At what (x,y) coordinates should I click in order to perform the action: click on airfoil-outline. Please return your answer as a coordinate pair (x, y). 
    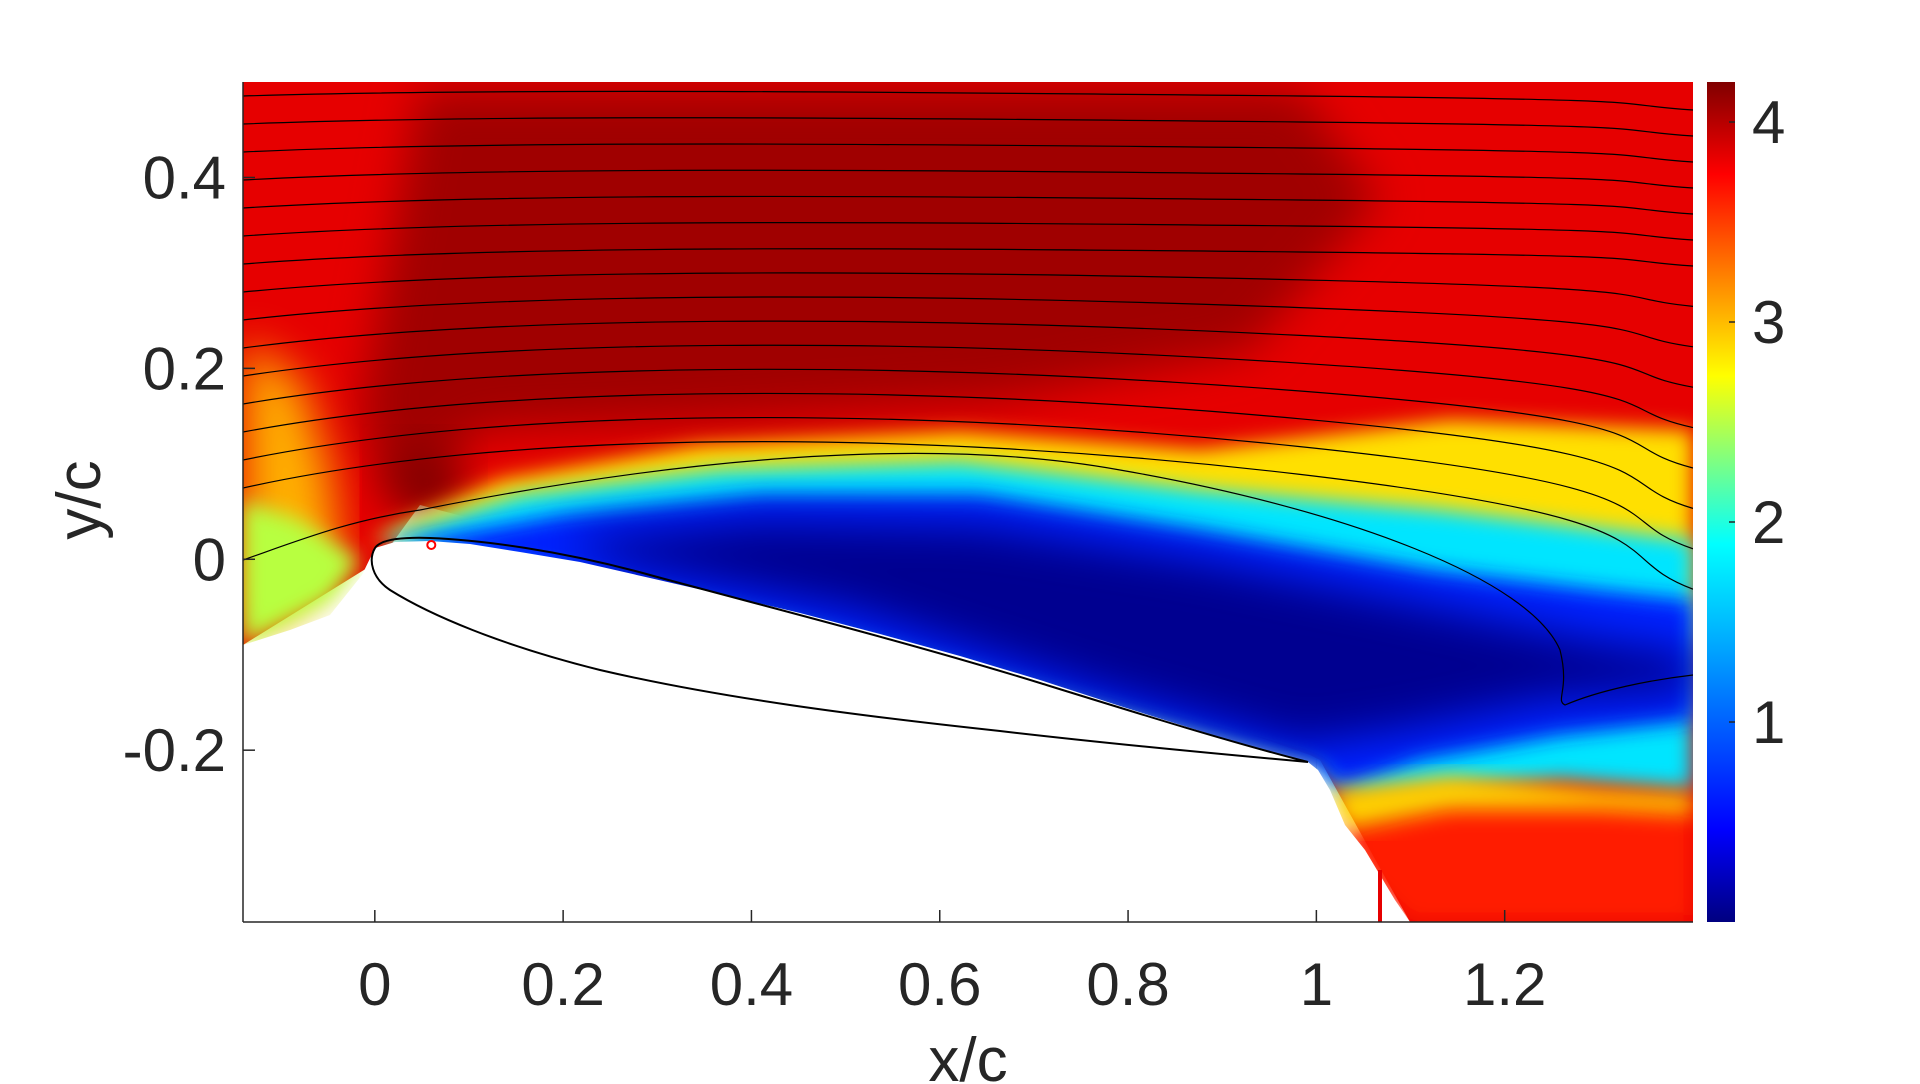
    Looking at the image, I should click on (839, 649).